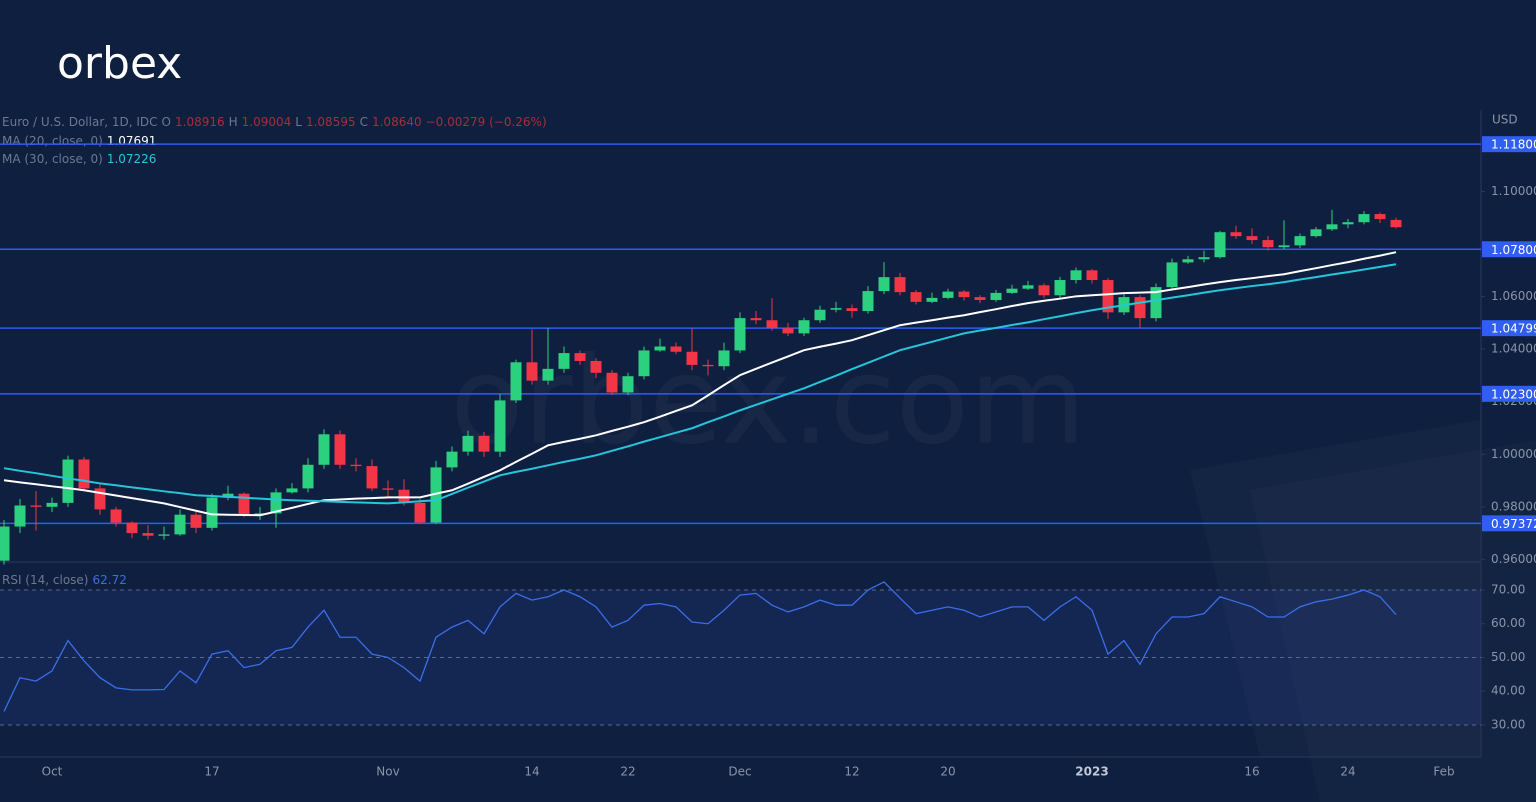  Describe the element at coordinates (1513, 454) in the screenshot. I see `y-tick-label: 1.00000` at that location.